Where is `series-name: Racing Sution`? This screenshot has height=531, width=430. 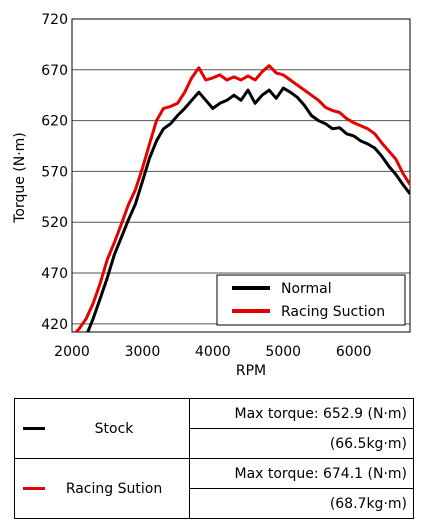 series-name: Racing Sution is located at coordinates (114, 488).